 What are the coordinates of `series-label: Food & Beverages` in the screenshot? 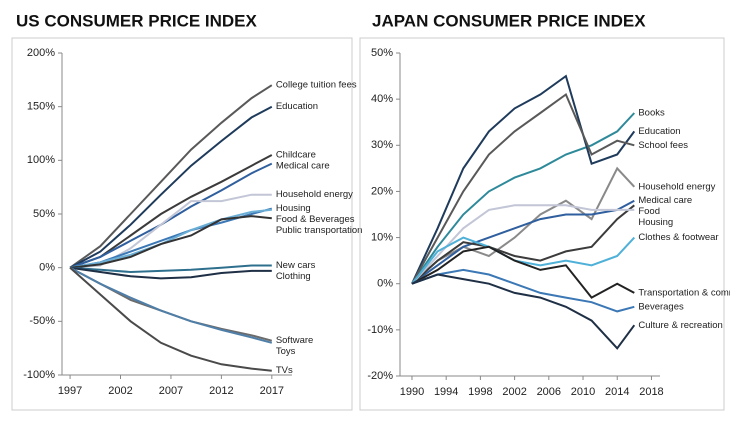 It's located at (315, 219).